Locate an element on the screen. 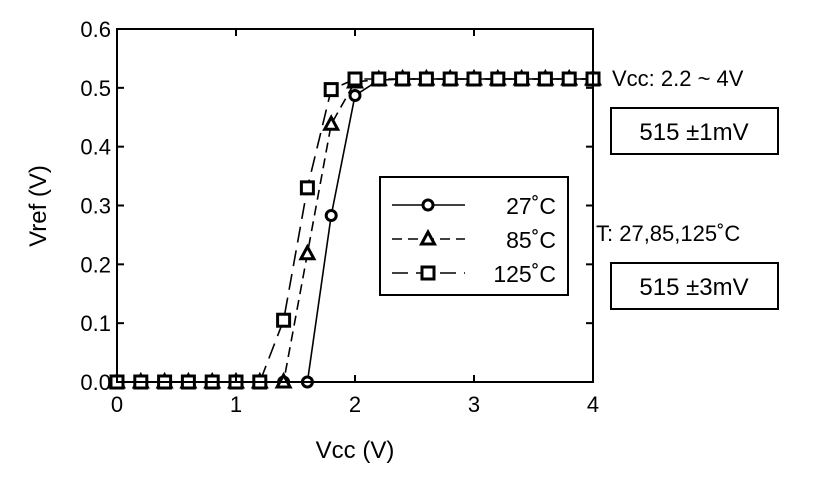  x-tick-label: 1 is located at coordinates (236, 404).